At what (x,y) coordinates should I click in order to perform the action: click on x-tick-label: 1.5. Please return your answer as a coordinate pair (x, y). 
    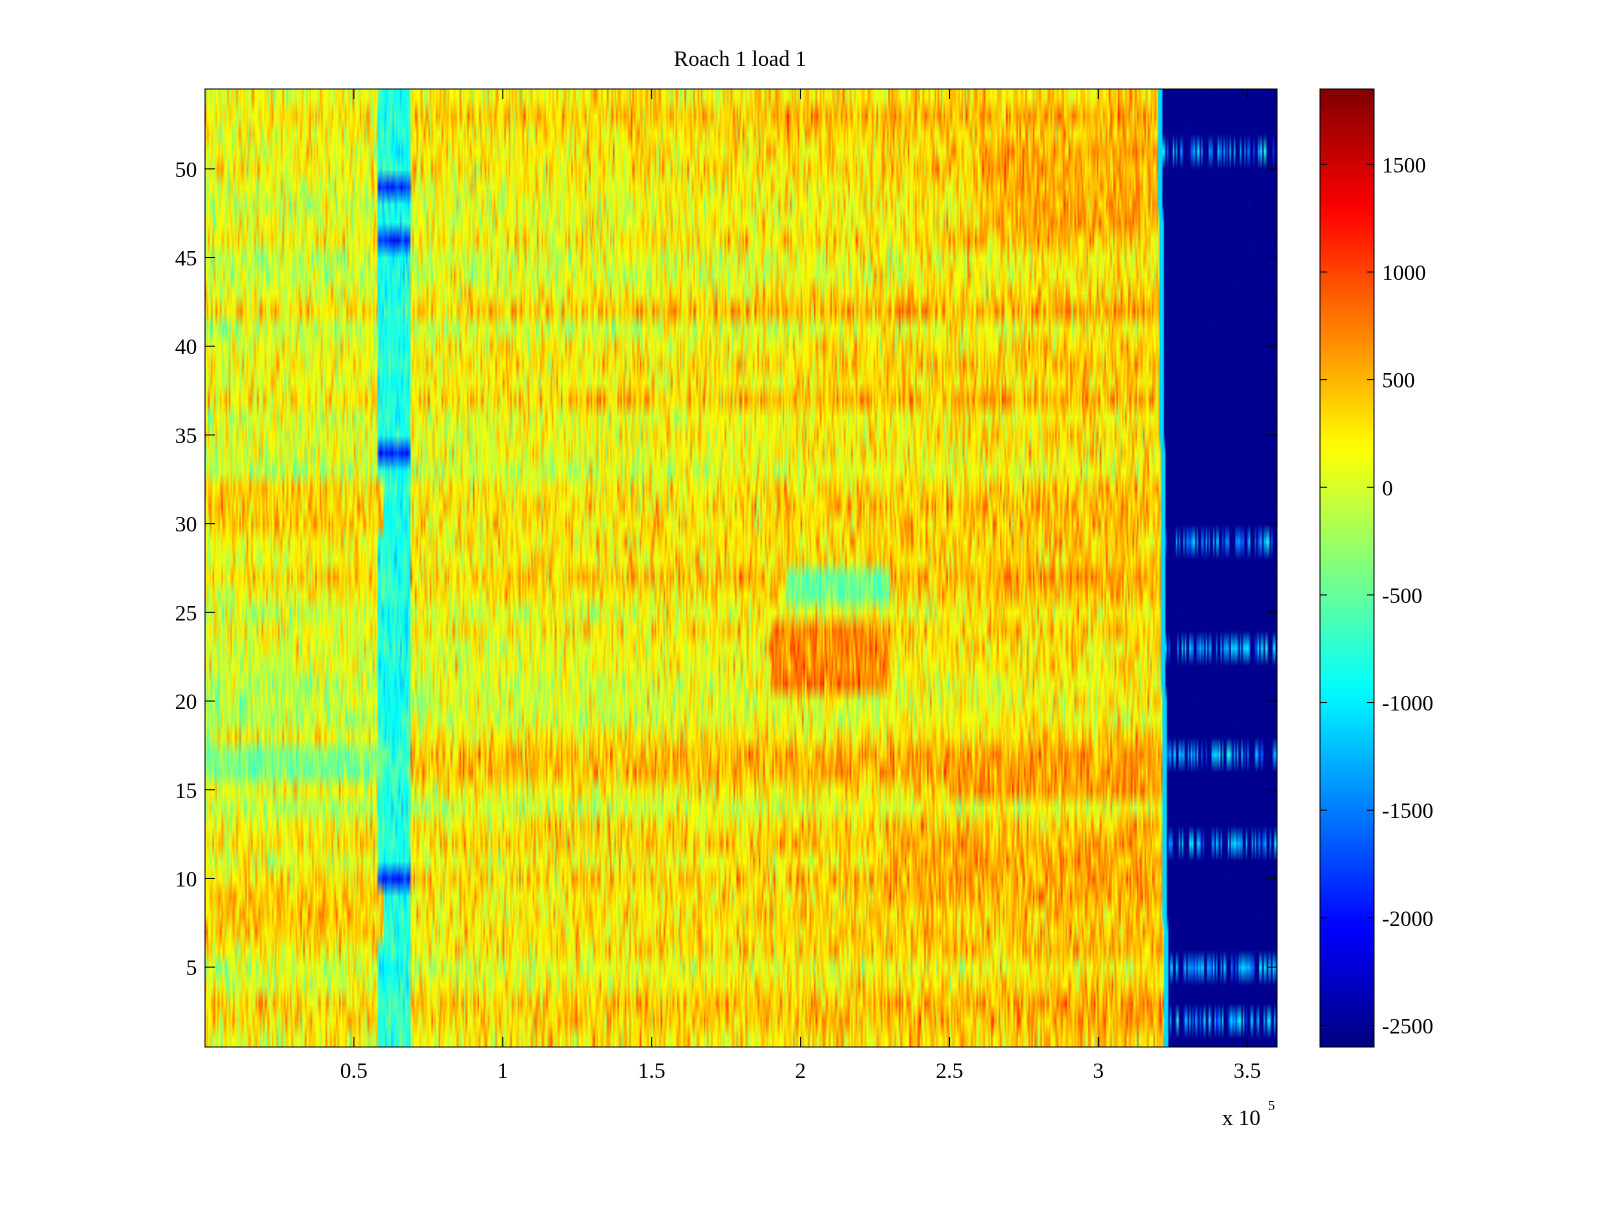
    Looking at the image, I should click on (652, 1070).